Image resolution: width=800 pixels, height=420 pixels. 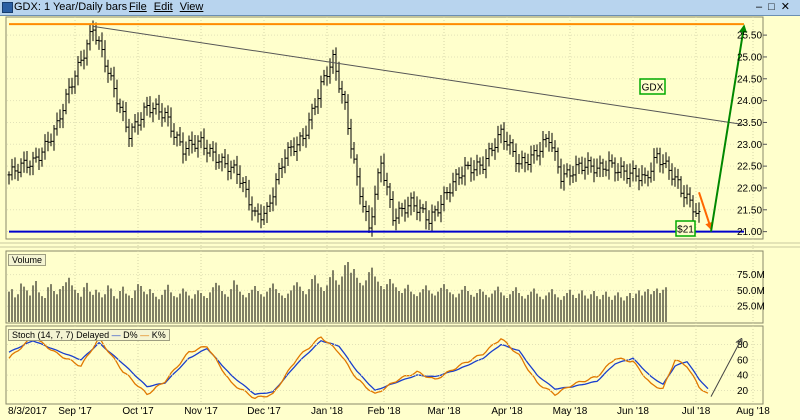 What do you see at coordinates (705, 211) in the screenshot?
I see `projection-down-arrow` at bounding box center [705, 211].